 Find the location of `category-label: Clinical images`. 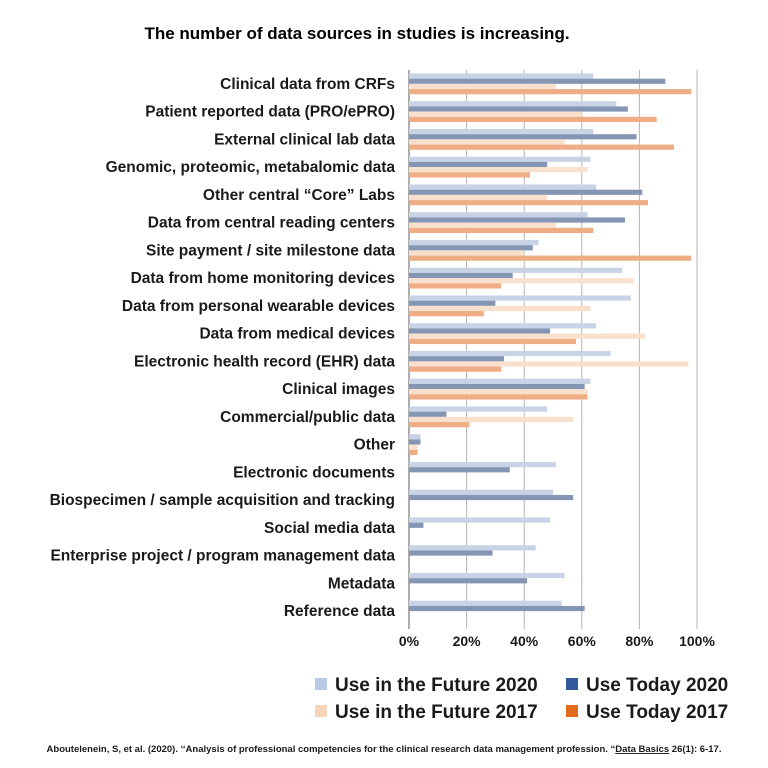

category-label: Clinical images is located at coordinates (338, 389).